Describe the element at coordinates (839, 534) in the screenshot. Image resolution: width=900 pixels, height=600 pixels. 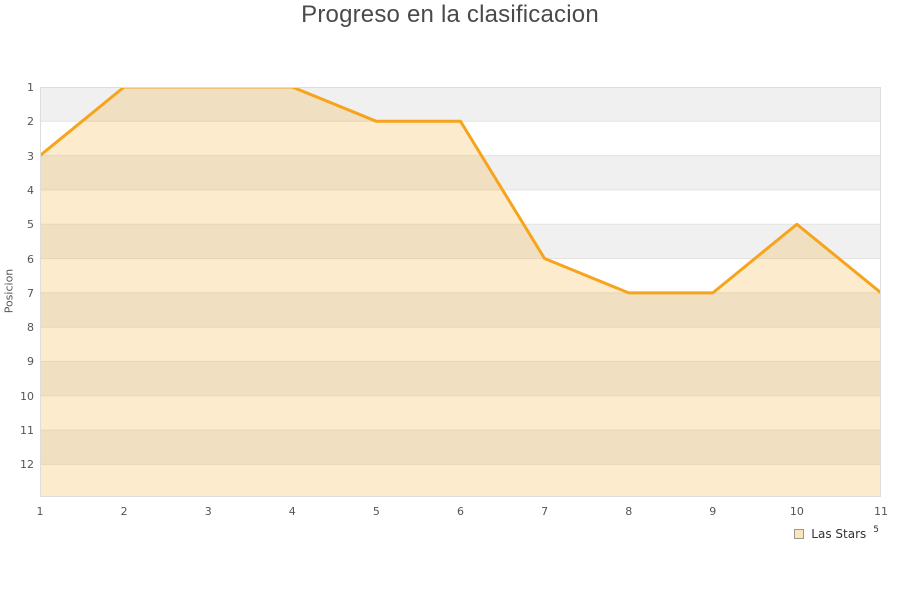
I see `legend-label: Las Stars` at that location.